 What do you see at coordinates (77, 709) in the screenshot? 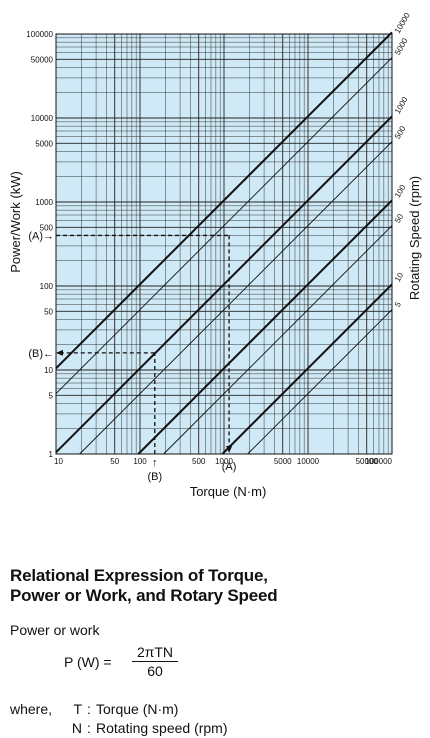
I see `torque-symbol: T` at bounding box center [77, 709].